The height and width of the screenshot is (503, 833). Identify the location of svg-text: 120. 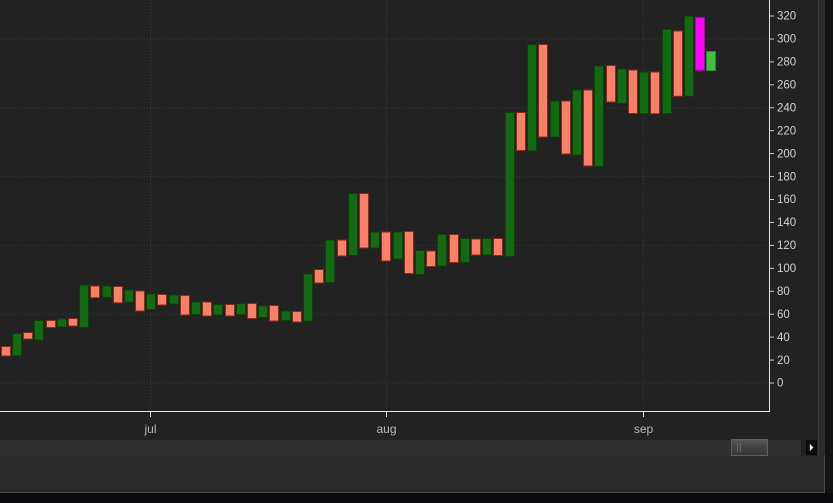
(786, 246).